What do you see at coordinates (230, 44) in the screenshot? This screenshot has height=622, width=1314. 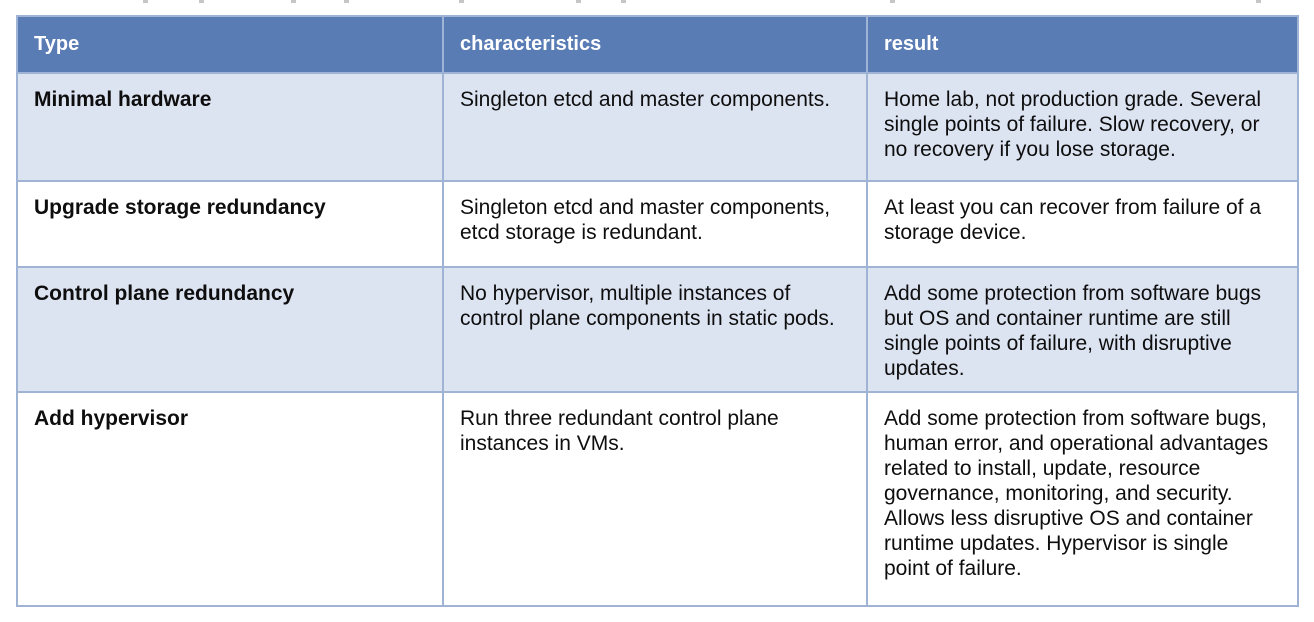 I see `column-header-type: Type` at bounding box center [230, 44].